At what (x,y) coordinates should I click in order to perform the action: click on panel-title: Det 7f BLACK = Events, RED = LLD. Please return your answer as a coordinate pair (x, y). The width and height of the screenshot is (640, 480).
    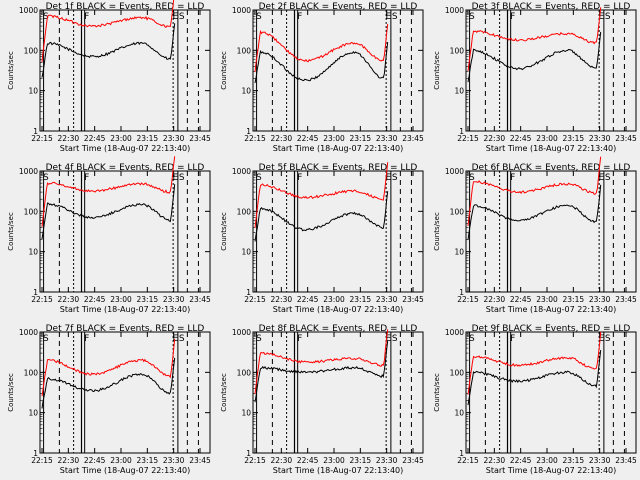
    Looking at the image, I should click on (125, 329).